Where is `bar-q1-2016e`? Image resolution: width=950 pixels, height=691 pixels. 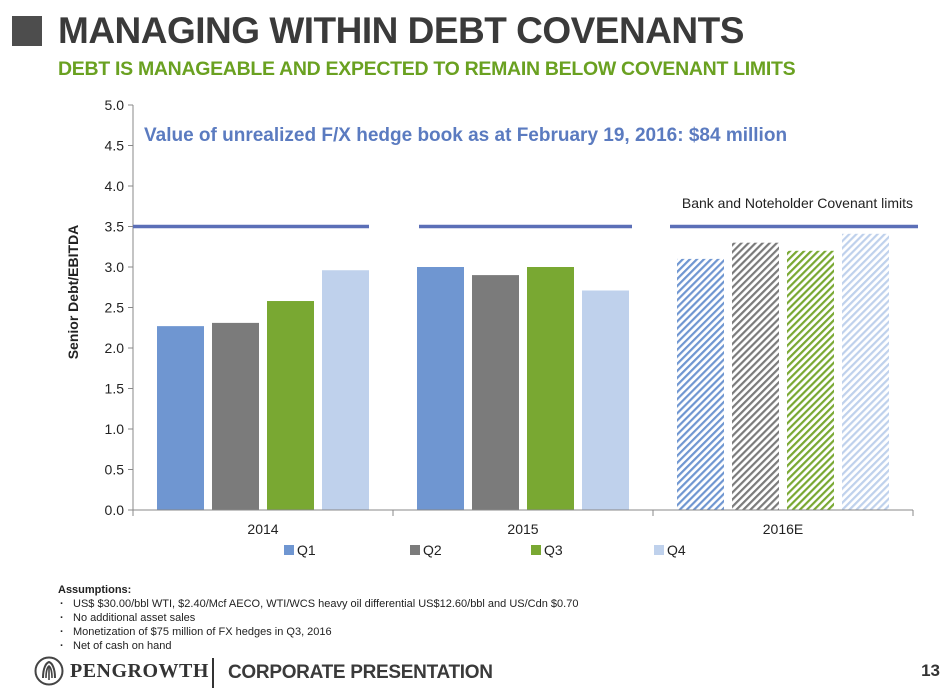
bar-q1-2016e is located at coordinates (700, 384).